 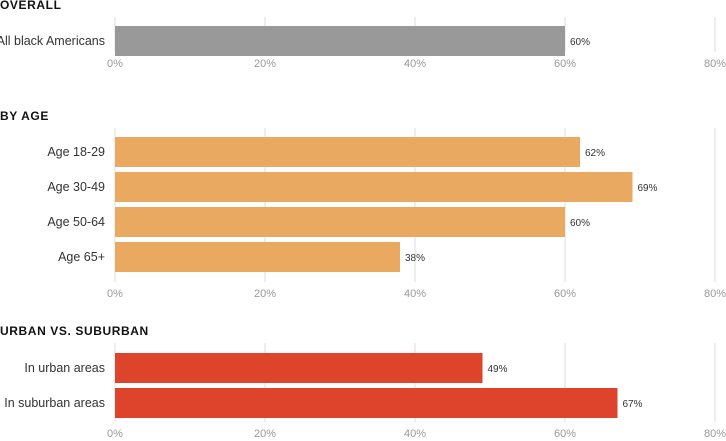 What do you see at coordinates (76, 152) in the screenshot?
I see `category-label-age-18-29: Age 18-29` at bounding box center [76, 152].